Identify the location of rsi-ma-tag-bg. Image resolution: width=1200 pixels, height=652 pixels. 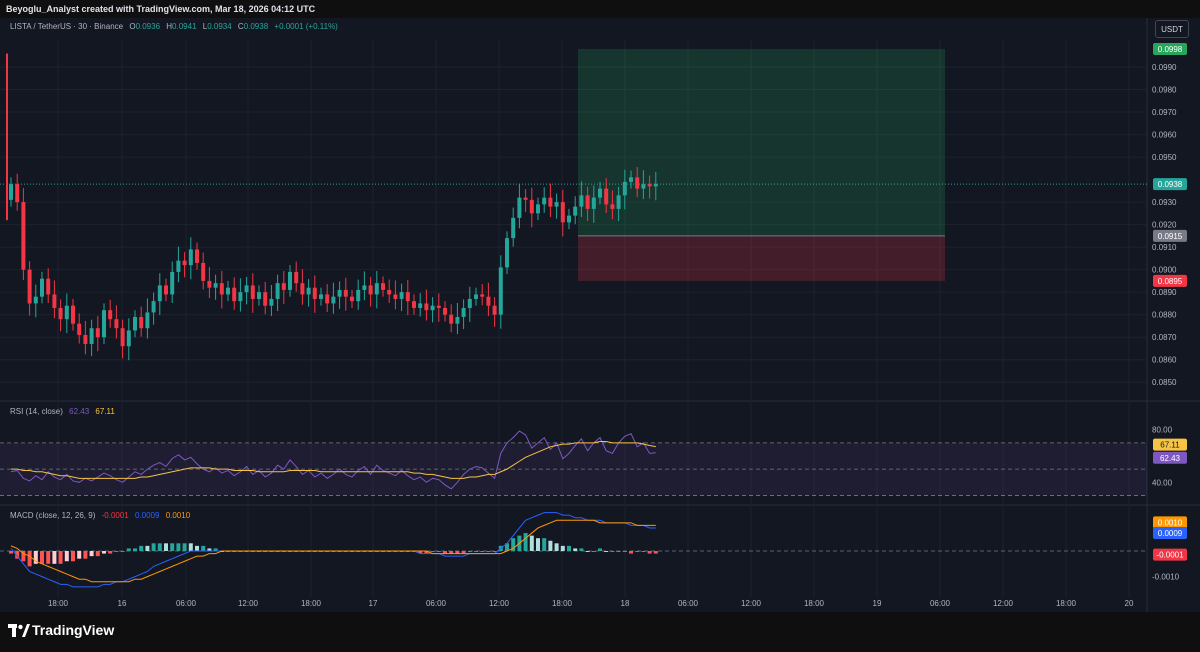
(1170, 444).